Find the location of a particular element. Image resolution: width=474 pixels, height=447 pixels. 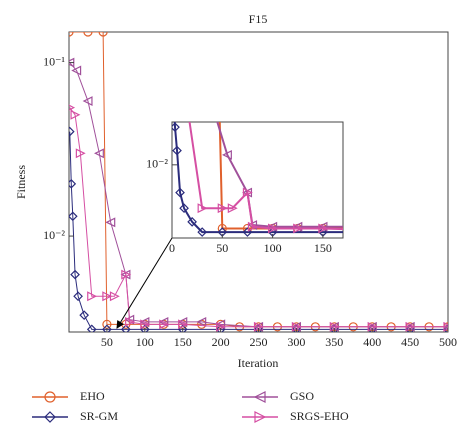

legend-label: GSO is located at coordinates (302, 396).